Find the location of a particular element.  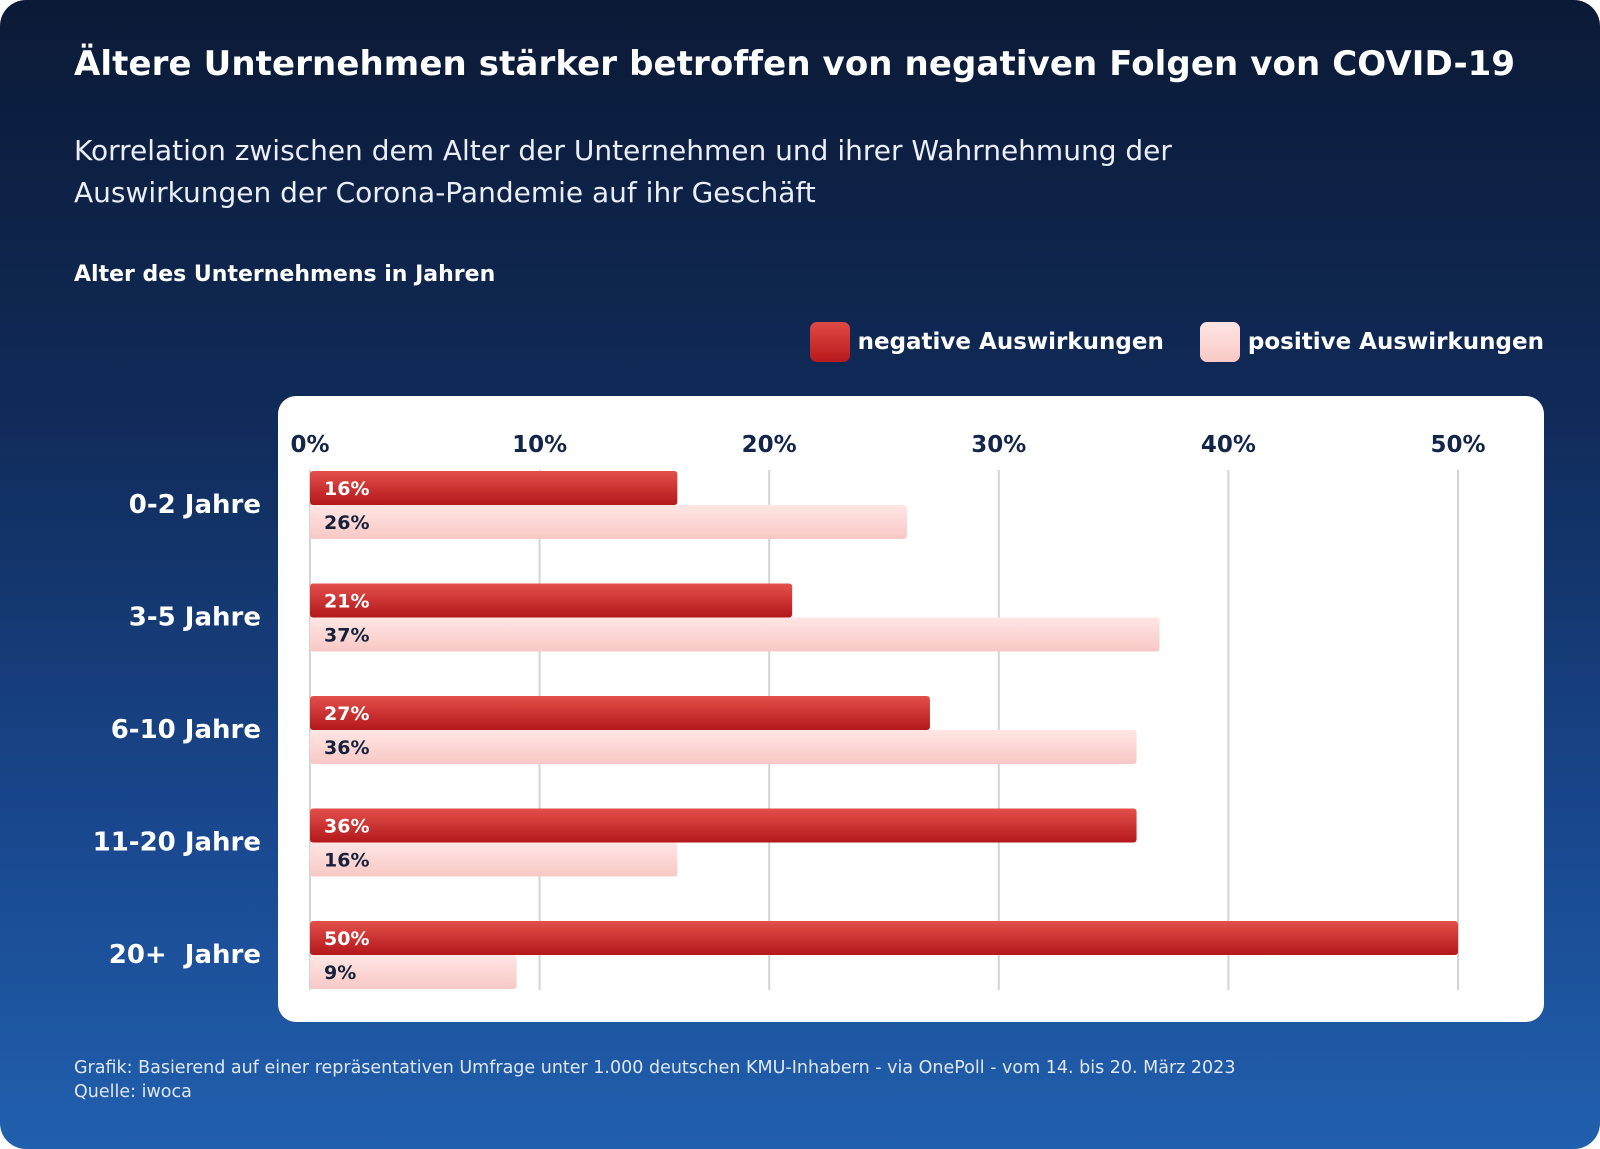

category-label: 0-2 Jahre is located at coordinates (195, 505).